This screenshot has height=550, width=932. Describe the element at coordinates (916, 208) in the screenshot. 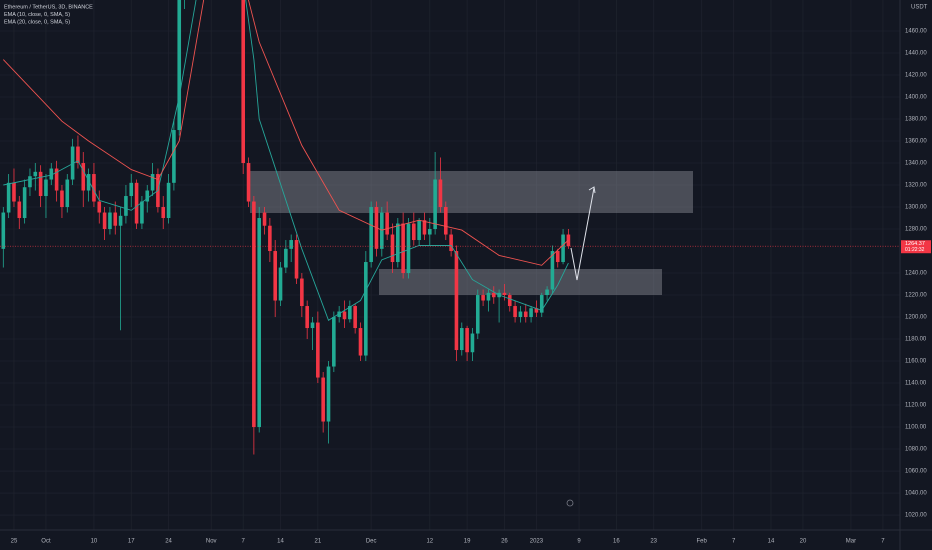

I see `y-tick-label: 1300.00` at that location.